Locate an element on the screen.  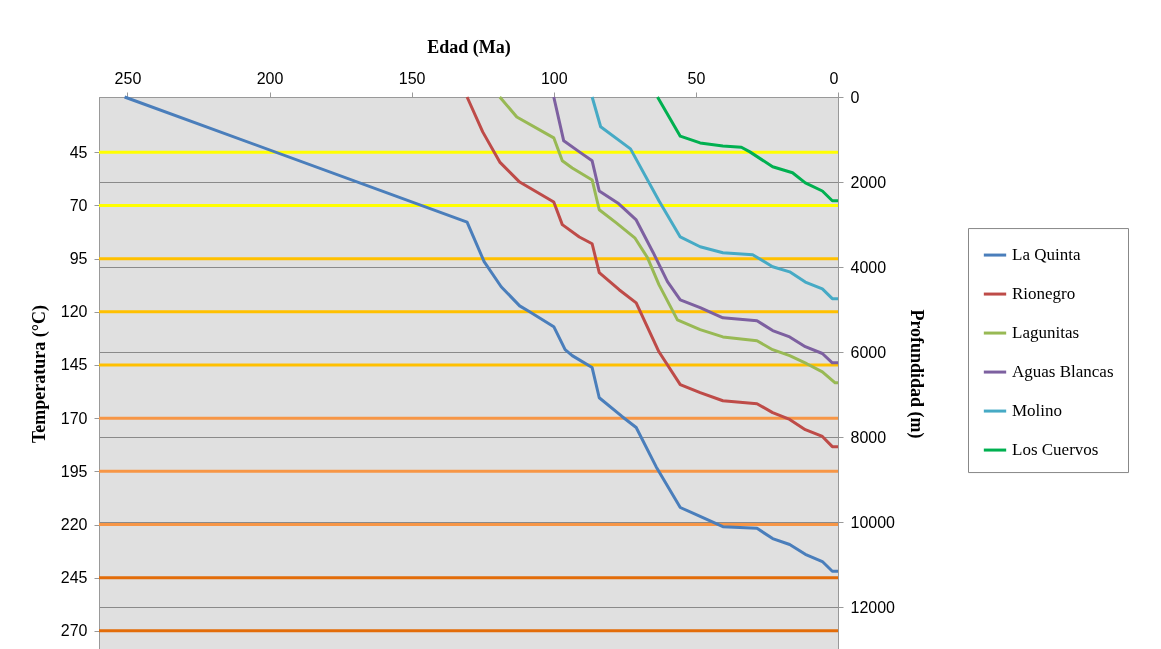
x-tick-label: 250 is located at coordinates (128, 78).